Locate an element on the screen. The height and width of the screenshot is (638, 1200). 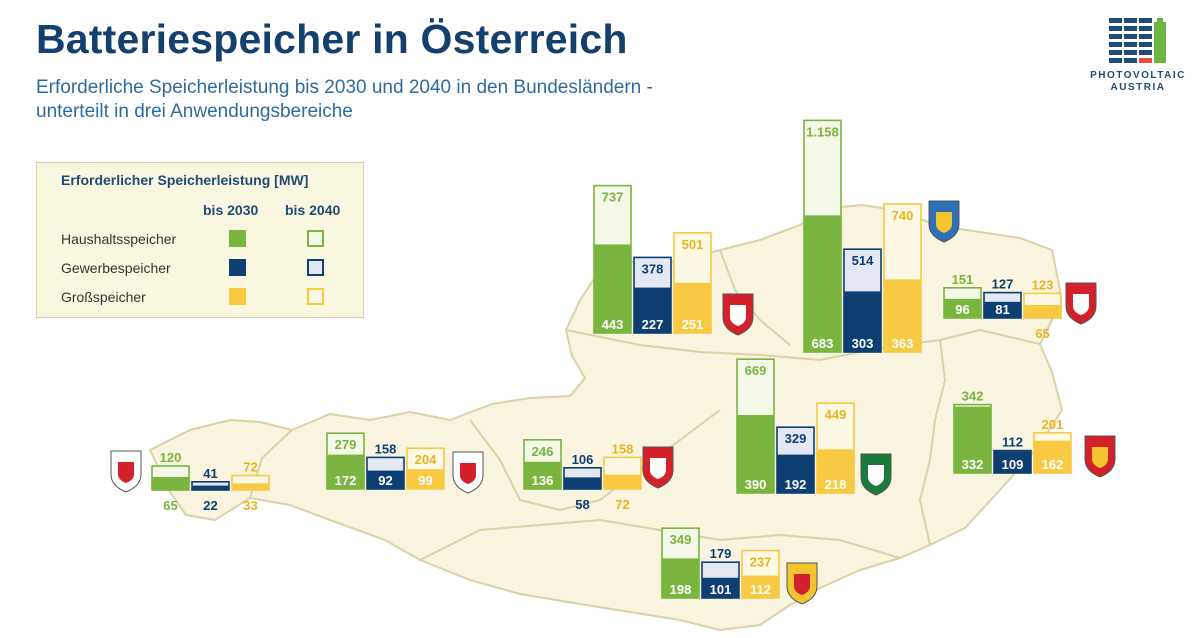
value-label-haushalt-2030: 136 is located at coordinates (543, 480).